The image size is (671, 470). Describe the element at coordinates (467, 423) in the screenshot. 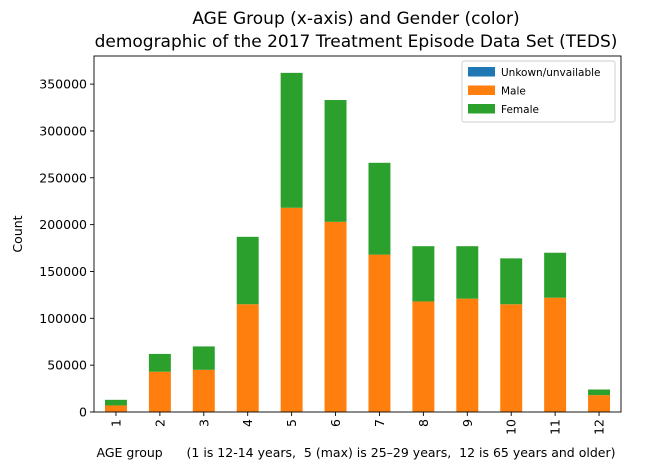

I see `x-tick-label: 9` at that location.